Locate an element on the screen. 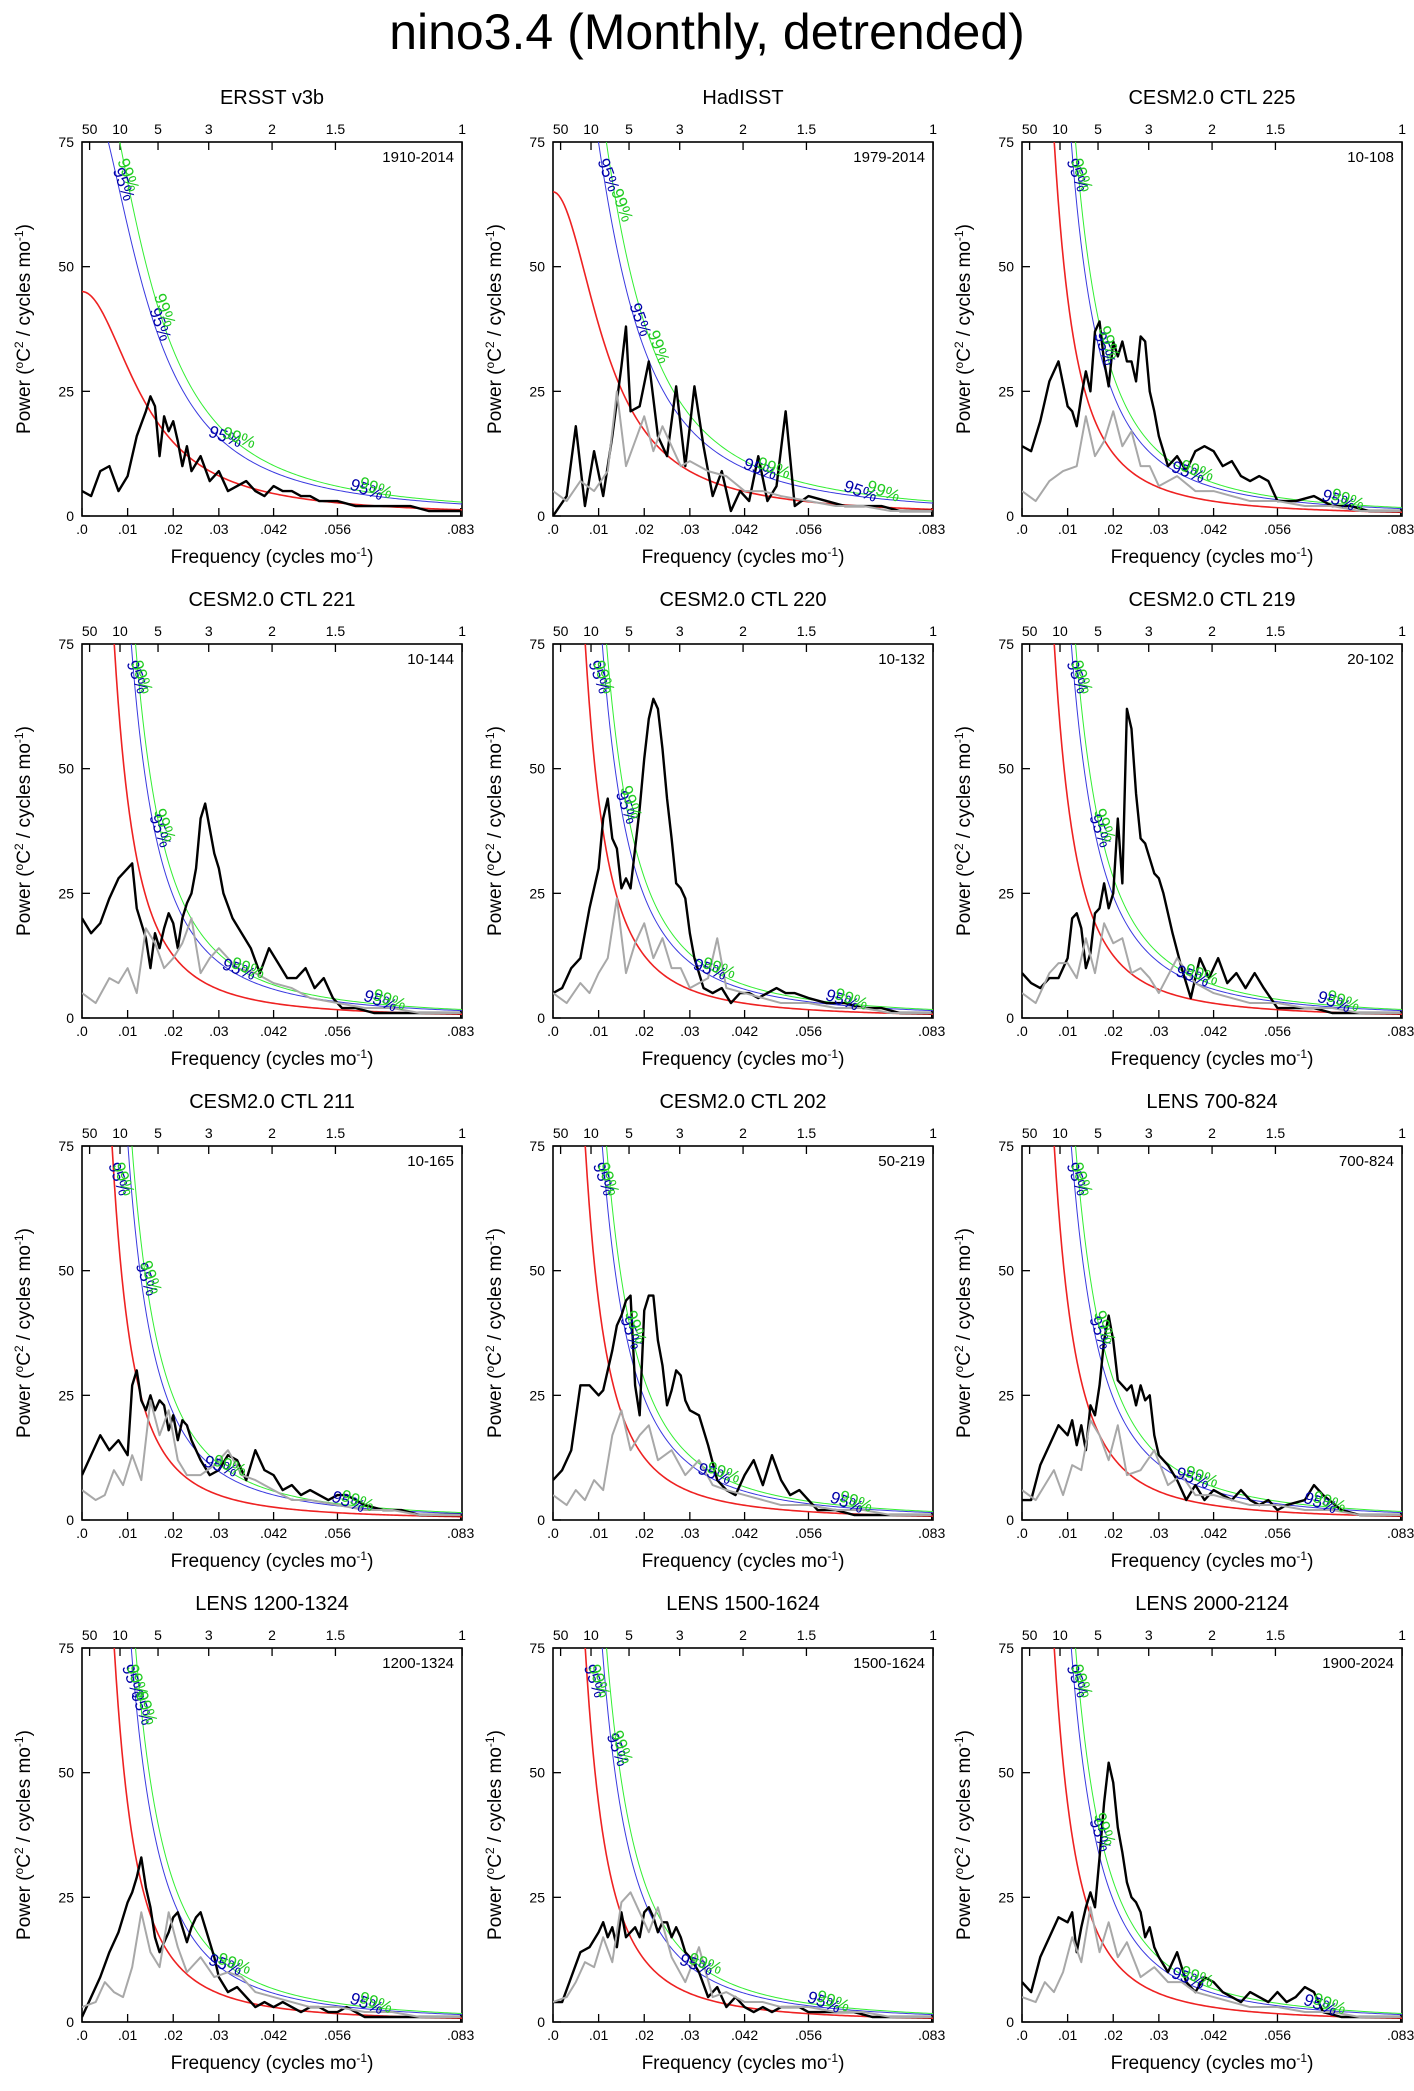 The image size is (1414, 2091). chart-title: CESM2.0 CTL 211 is located at coordinates (272, 1102).